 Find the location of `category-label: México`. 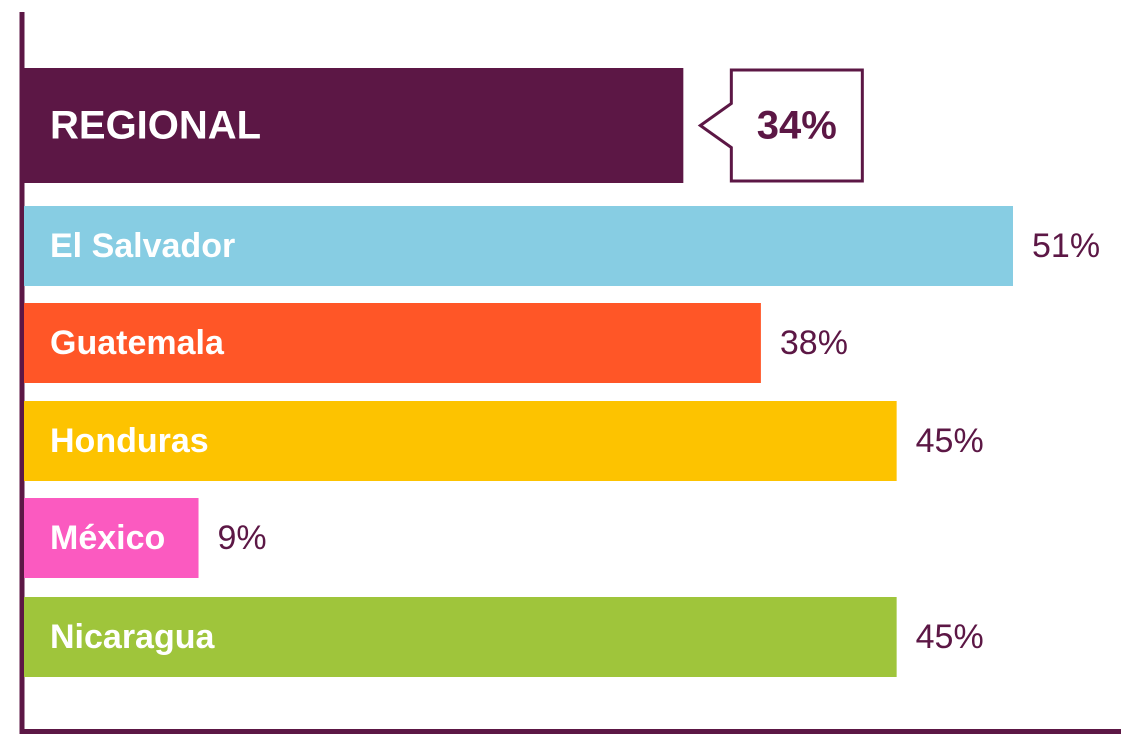

category-label: México is located at coordinates (107, 538).